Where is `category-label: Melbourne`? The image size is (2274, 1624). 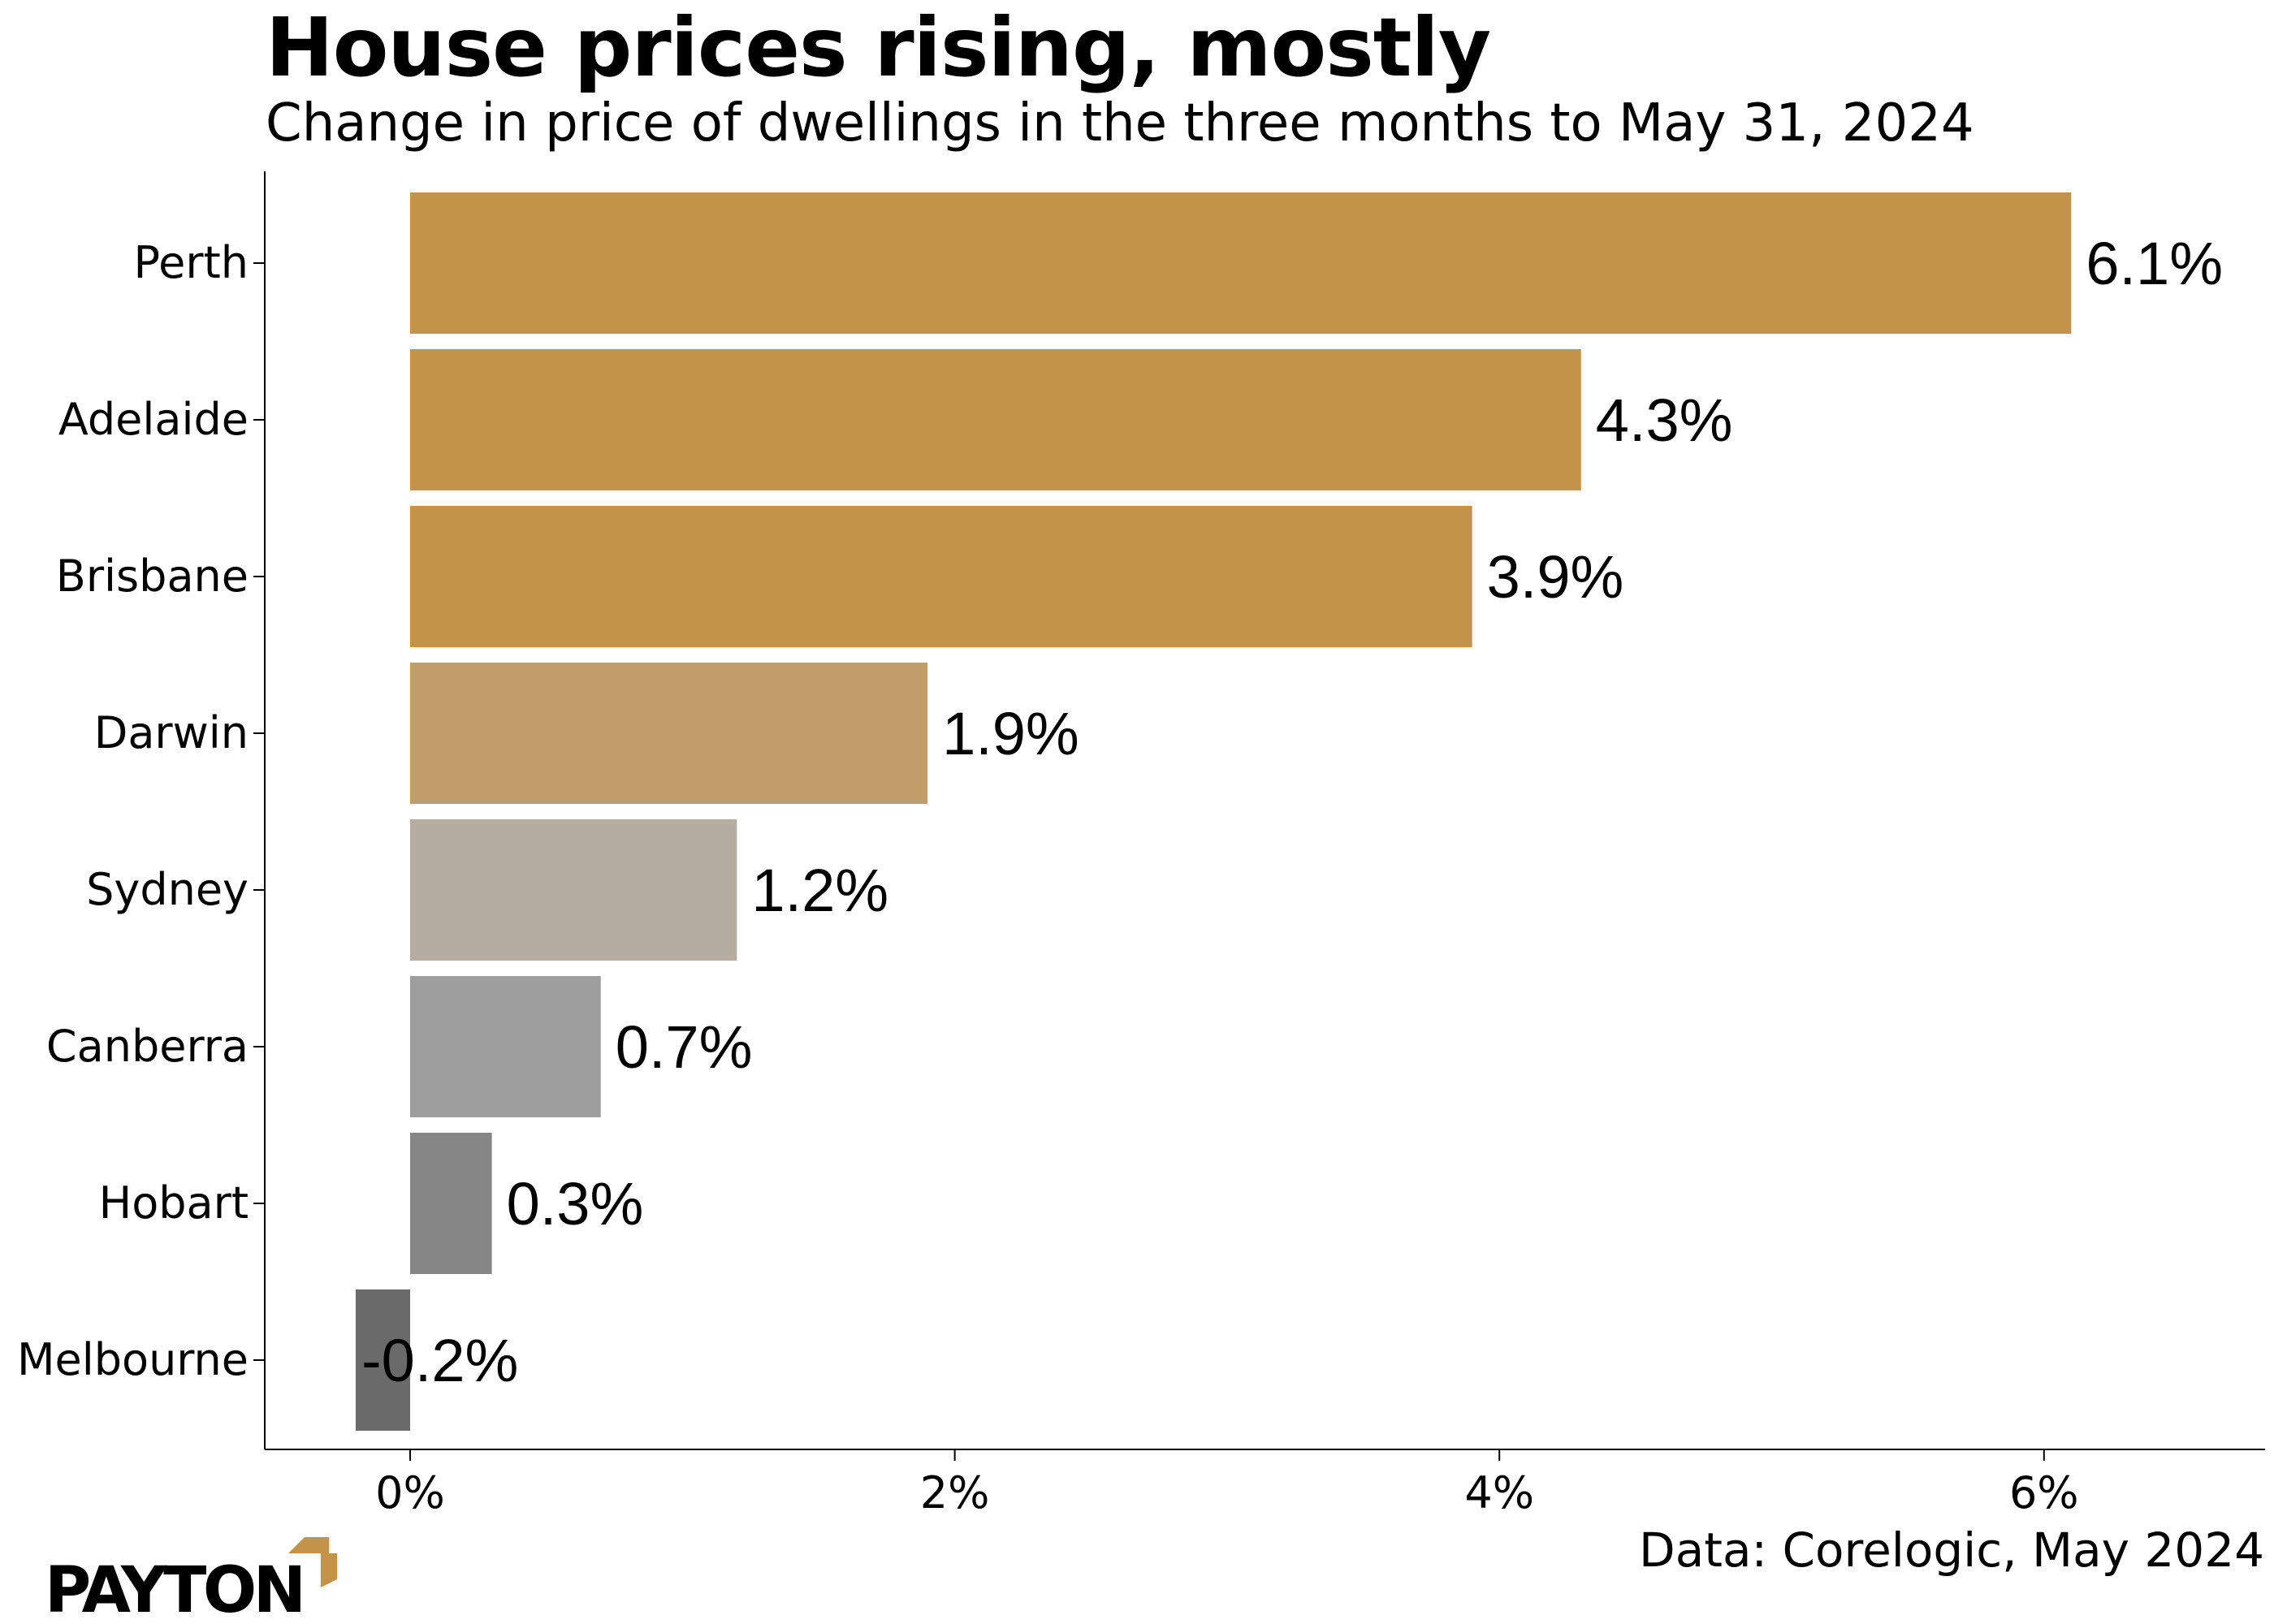 category-label: Melbourne is located at coordinates (133, 1360).